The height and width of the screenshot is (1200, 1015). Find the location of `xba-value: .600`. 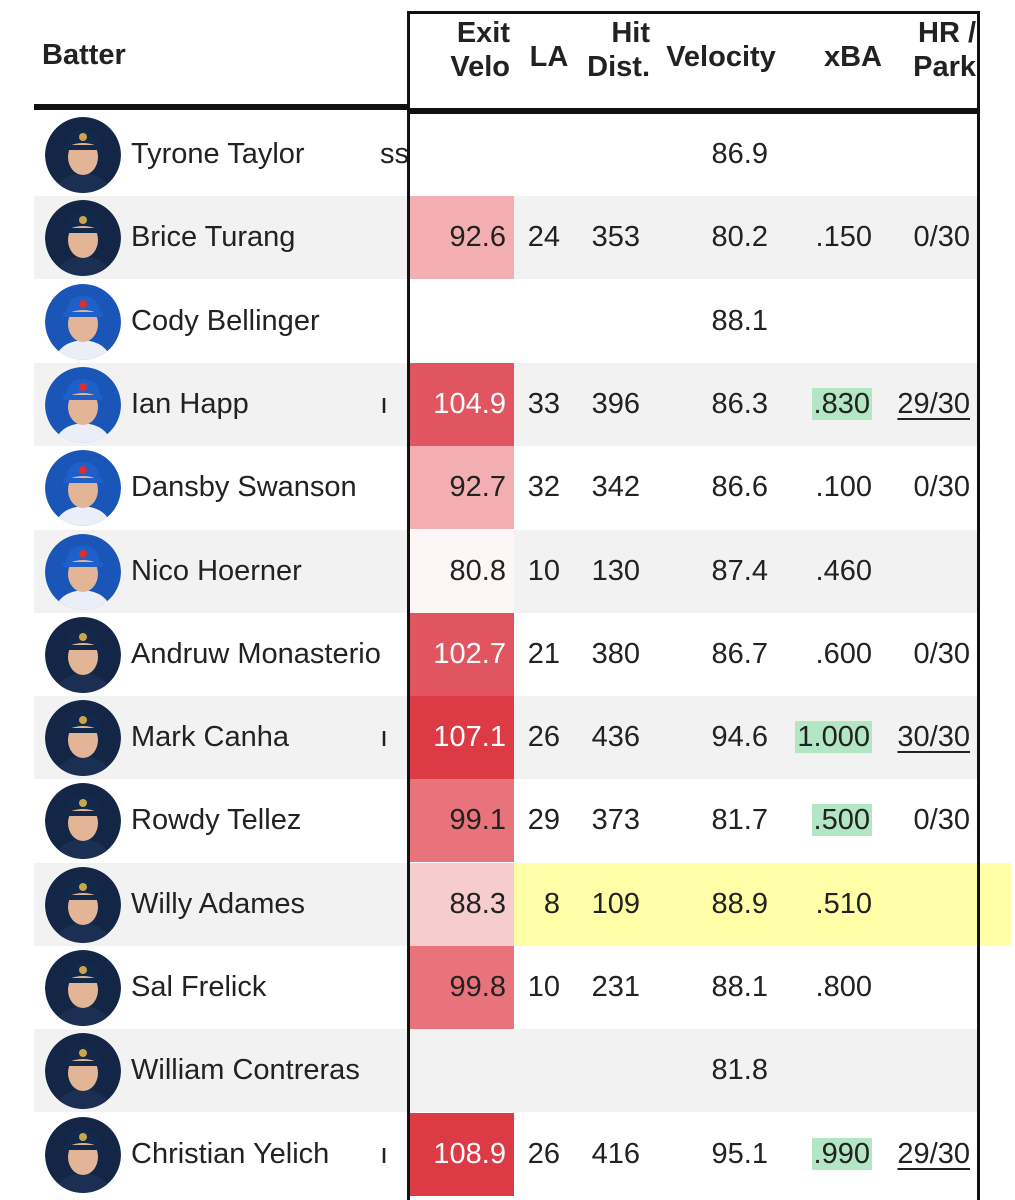

xba-value: .600 is located at coordinates (829, 654).